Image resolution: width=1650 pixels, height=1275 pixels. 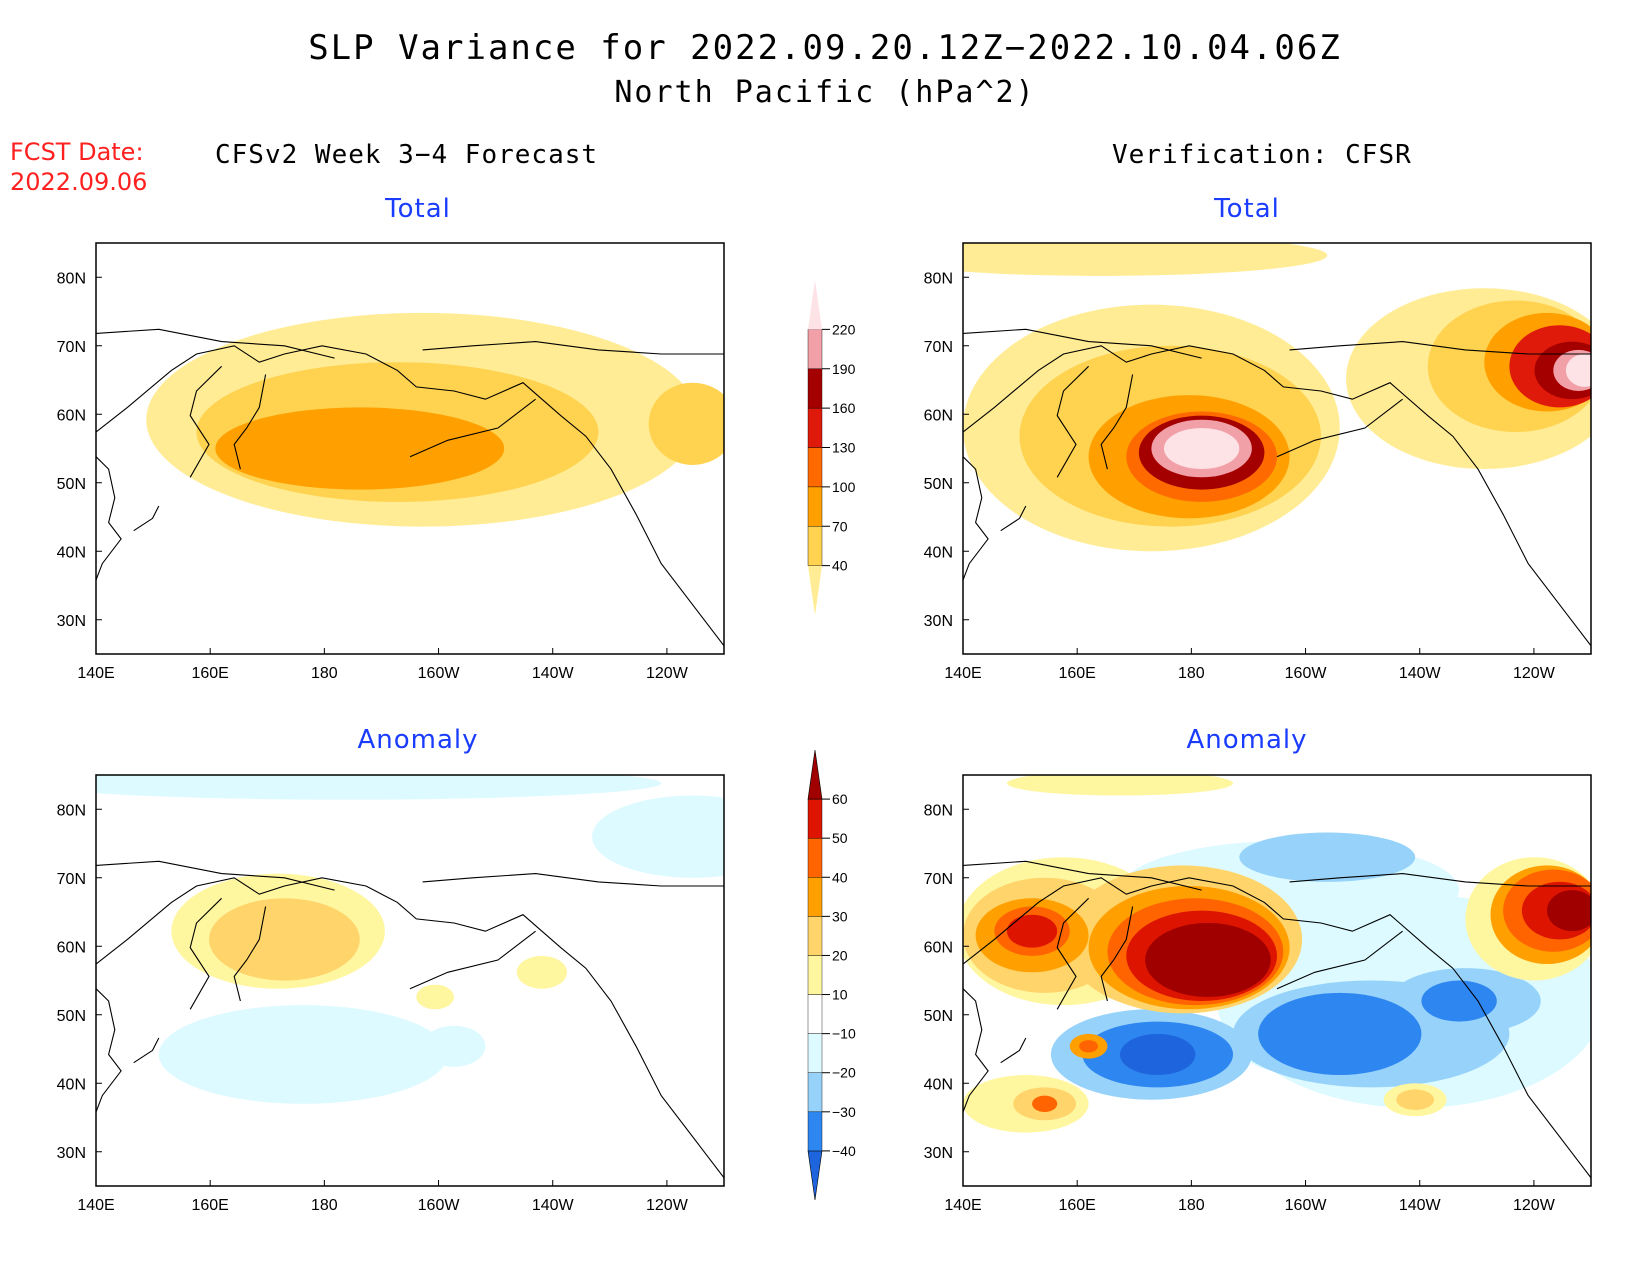 What do you see at coordinates (844, 1151) in the screenshot?
I see `colorbar-label: −40` at bounding box center [844, 1151].